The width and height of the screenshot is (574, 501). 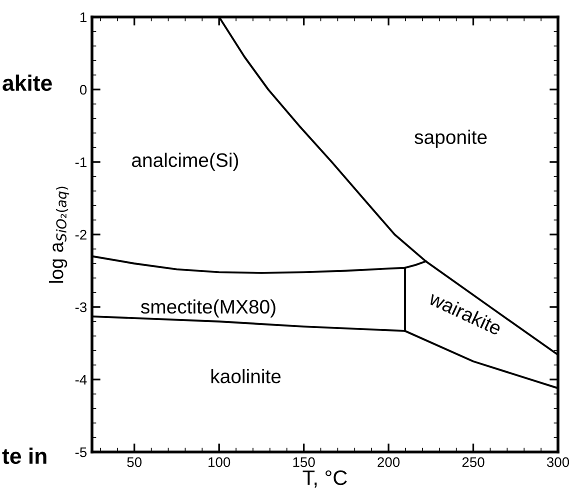 What do you see at coordinates (134, 462) in the screenshot?
I see `x-tick-label: 50` at bounding box center [134, 462].